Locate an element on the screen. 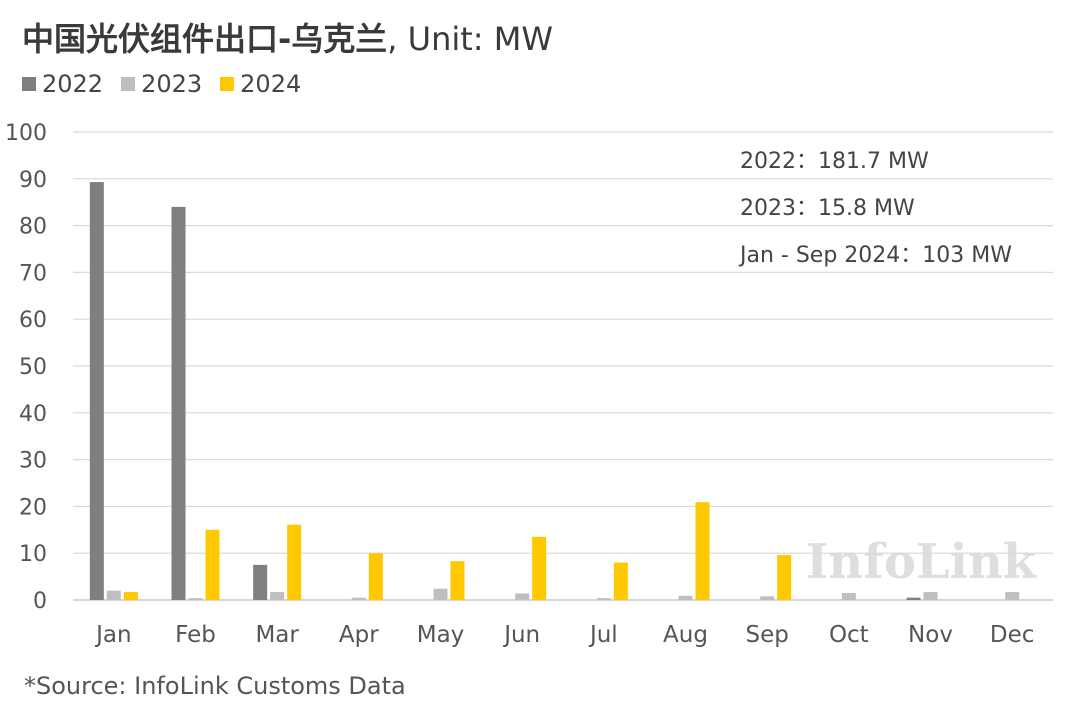 The image size is (1080, 719). bar-2024-may is located at coordinates (457, 580).